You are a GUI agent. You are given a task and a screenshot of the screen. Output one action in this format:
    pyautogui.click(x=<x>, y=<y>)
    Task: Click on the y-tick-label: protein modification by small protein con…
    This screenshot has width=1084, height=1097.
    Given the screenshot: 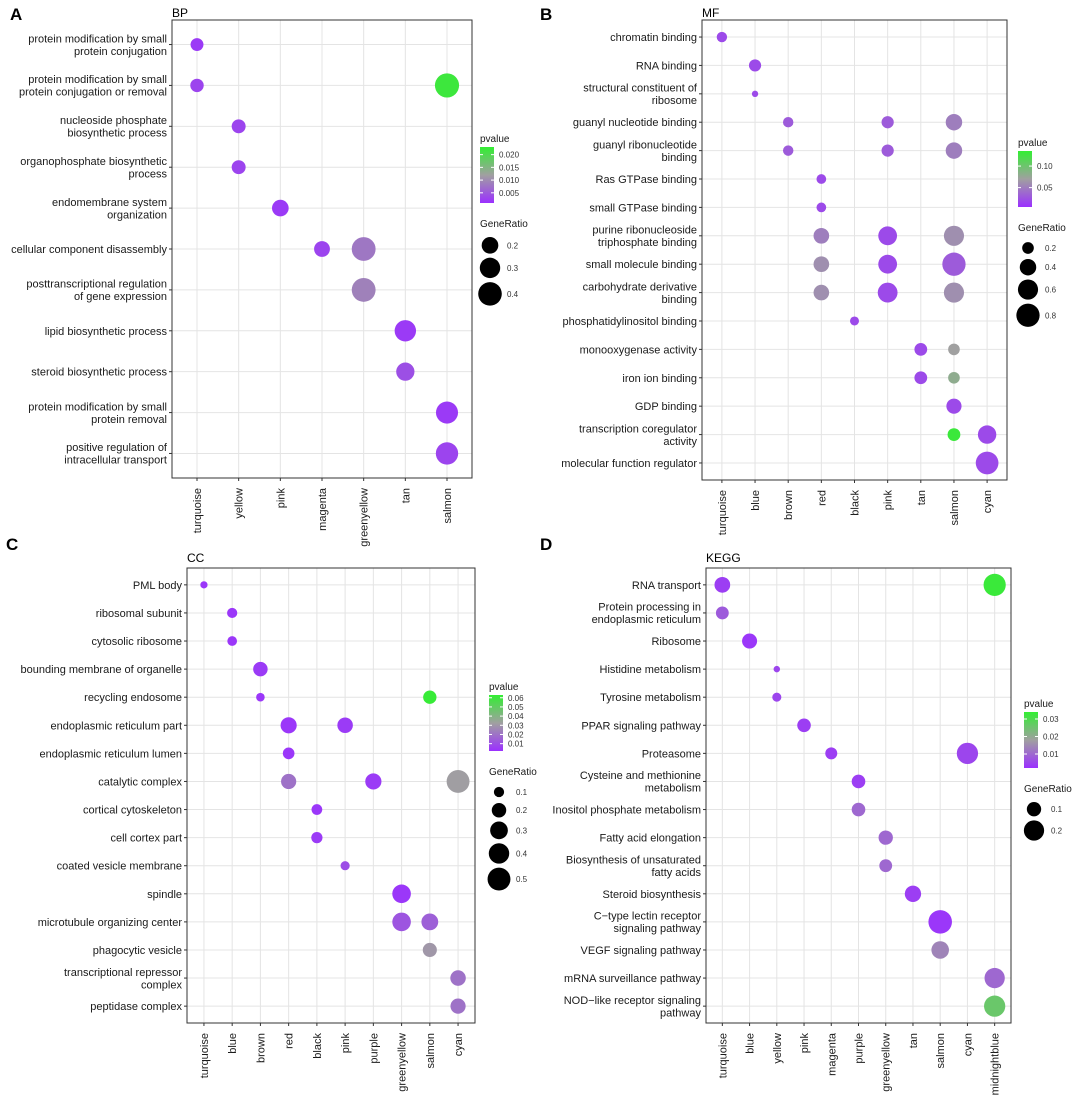 What is the action you would take?
    pyautogui.click(x=97, y=45)
    